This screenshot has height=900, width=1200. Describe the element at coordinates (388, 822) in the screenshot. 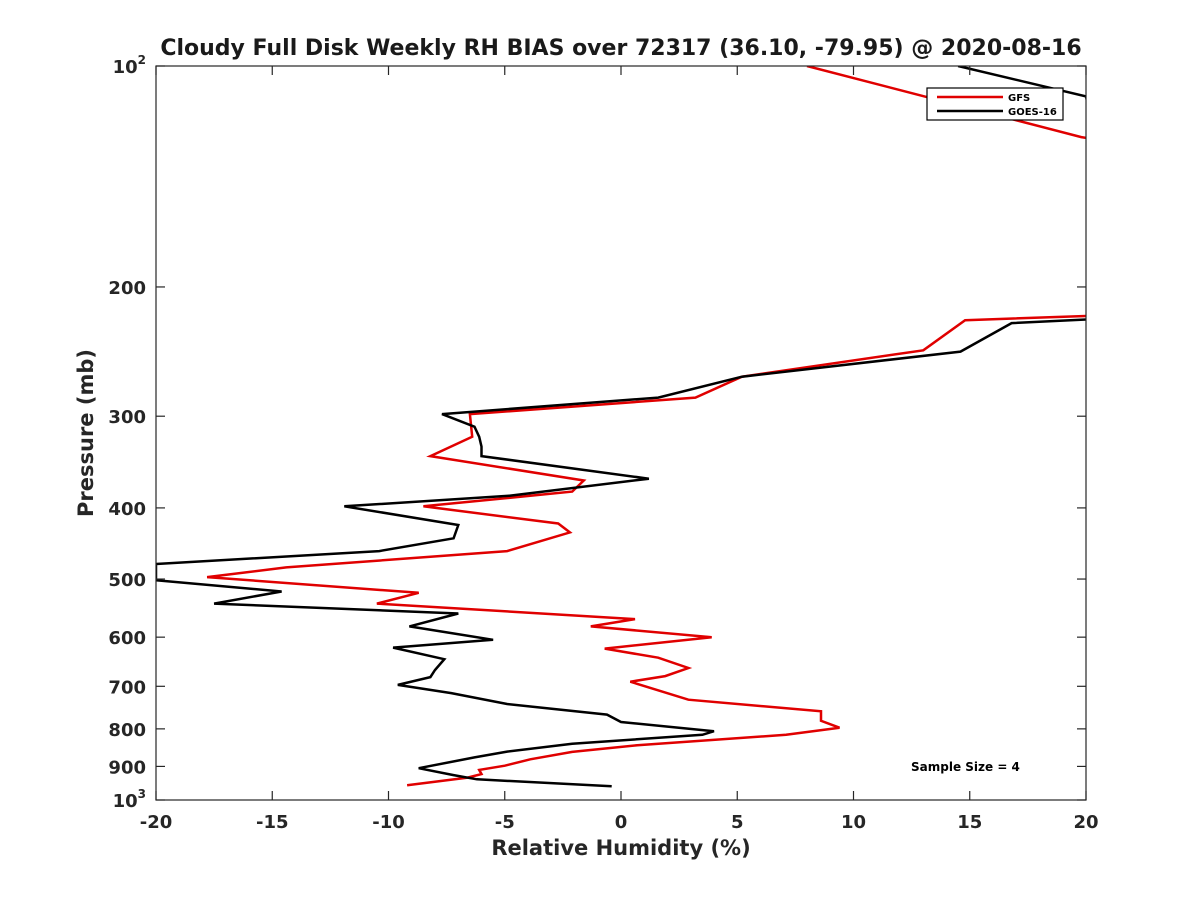

I see `x-tick-label: -10` at that location.